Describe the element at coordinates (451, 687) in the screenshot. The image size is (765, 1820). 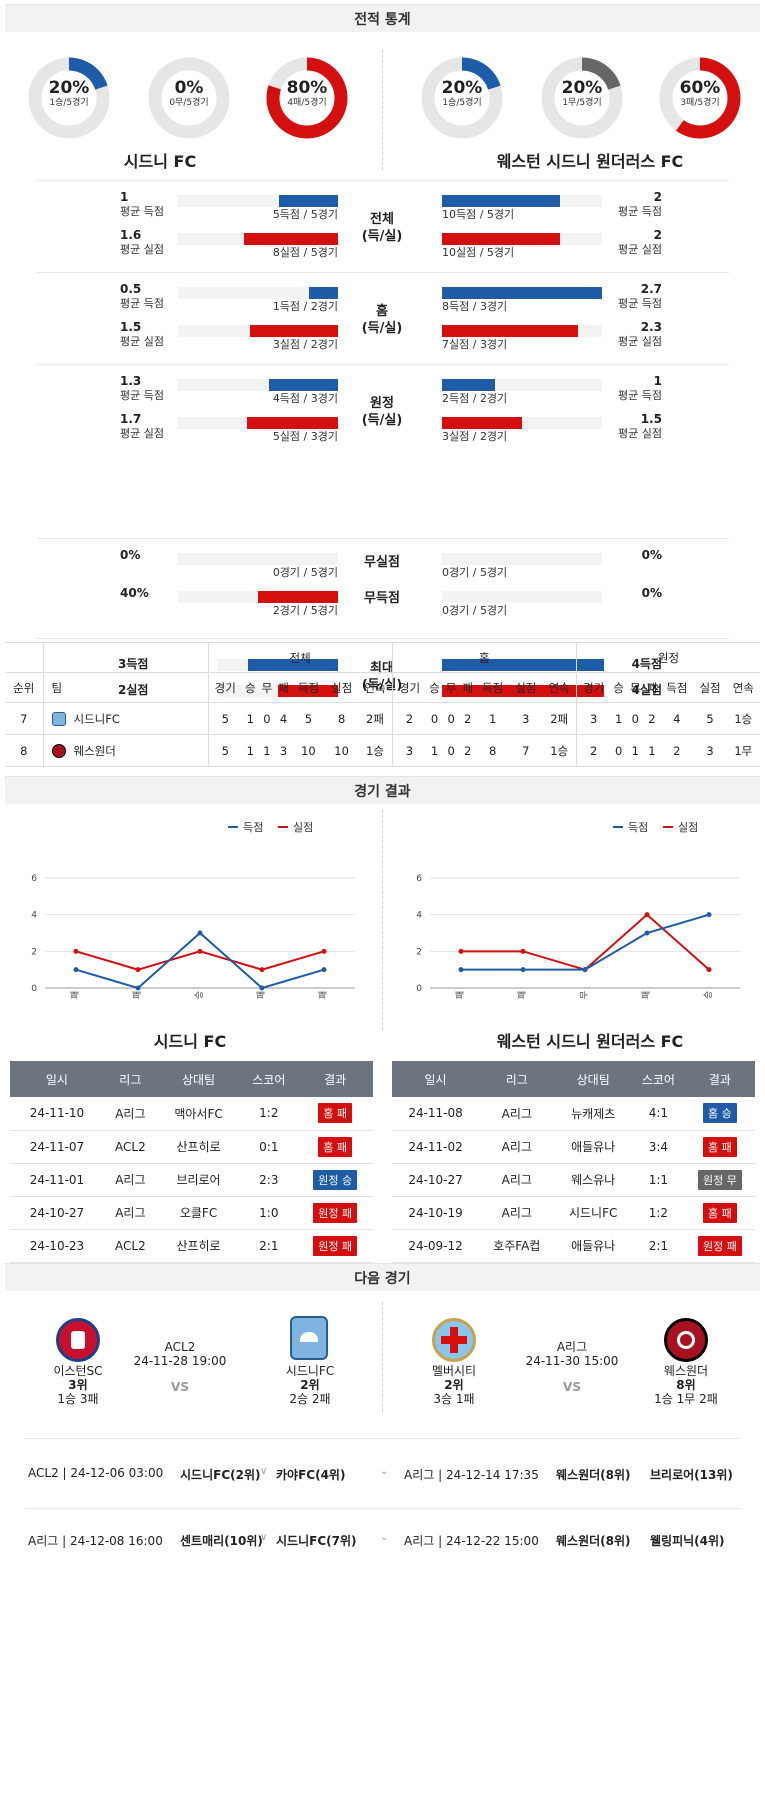
I see `standings-col-11: 무` at that location.